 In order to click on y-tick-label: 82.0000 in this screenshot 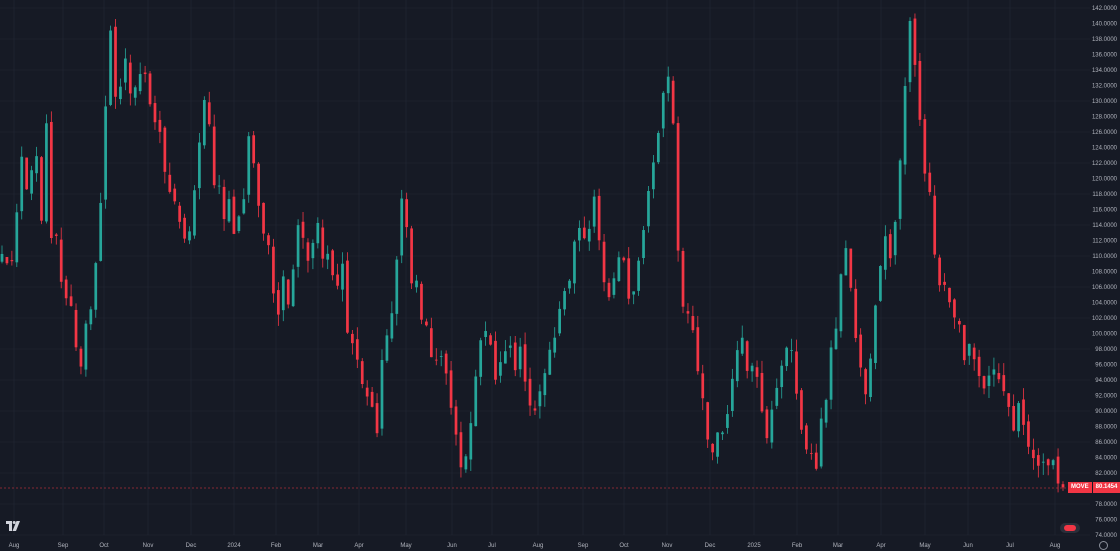, I will do `click(1106, 474)`.